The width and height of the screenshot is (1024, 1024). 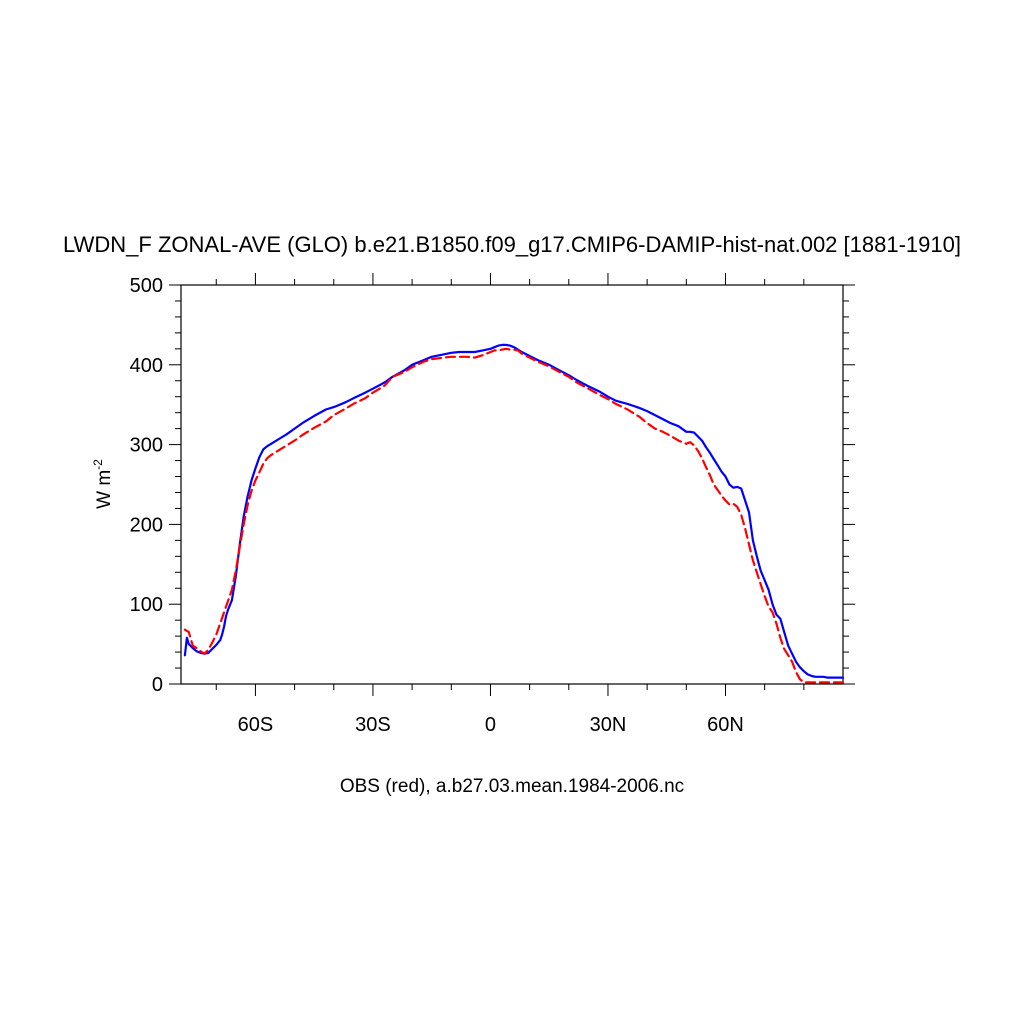 I want to click on y-tick-label: 300, so click(x=146, y=446).